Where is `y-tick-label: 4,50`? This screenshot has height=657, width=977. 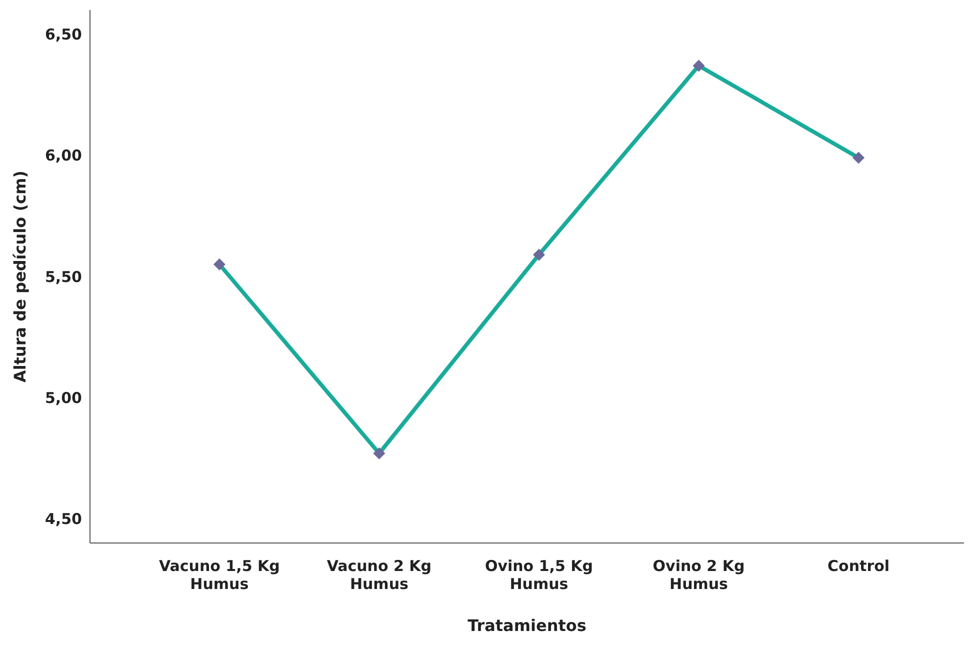 y-tick-label: 4,50 is located at coordinates (63, 519).